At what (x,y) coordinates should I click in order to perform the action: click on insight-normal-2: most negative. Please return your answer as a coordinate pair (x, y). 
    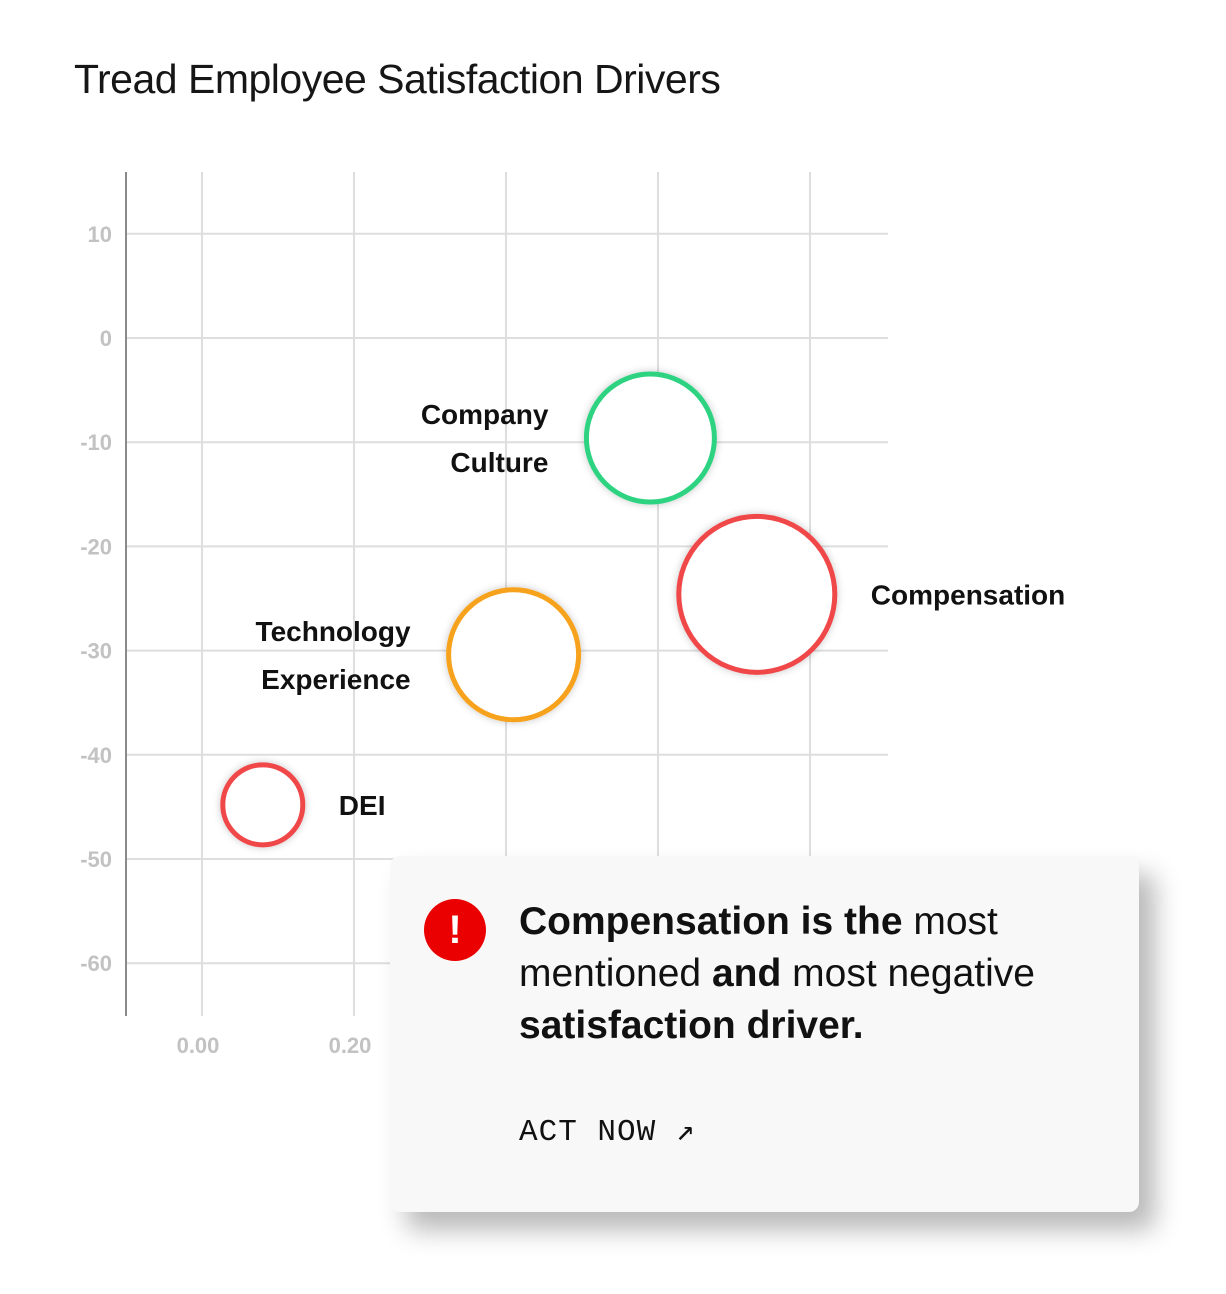
    Looking at the image, I should click on (908, 973).